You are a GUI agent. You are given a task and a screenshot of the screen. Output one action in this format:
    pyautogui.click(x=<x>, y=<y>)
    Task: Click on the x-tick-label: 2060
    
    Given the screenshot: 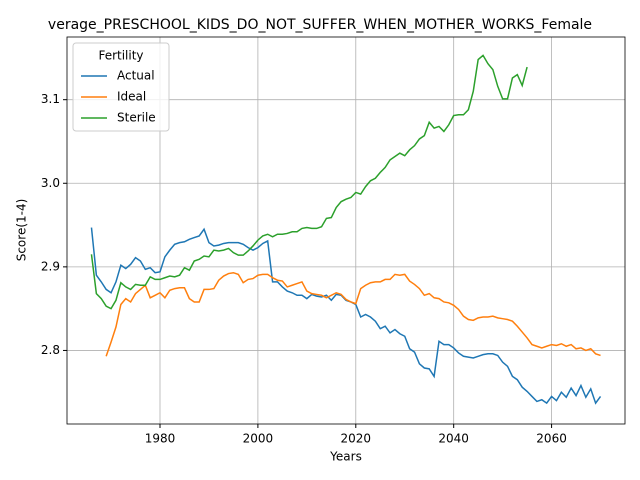 What is the action you would take?
    pyautogui.click(x=551, y=439)
    